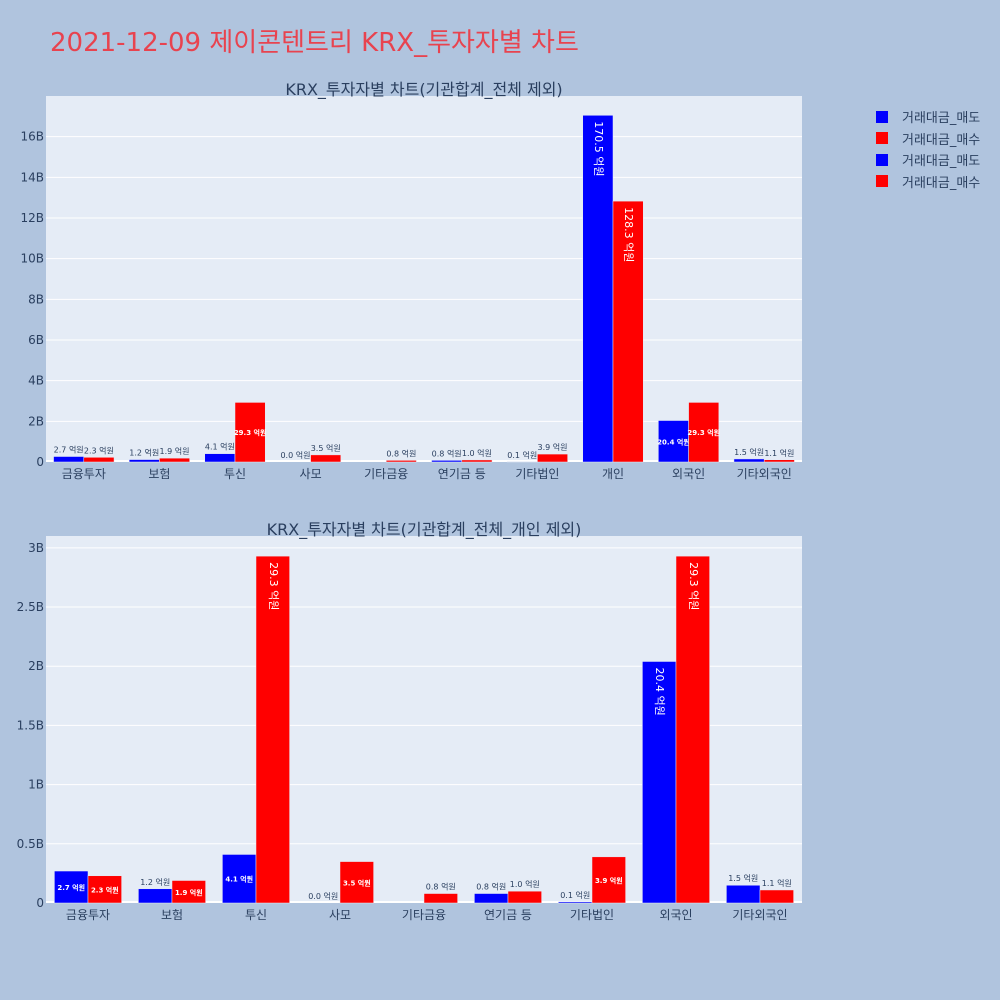  I want to click on y-tick-label: 1B, so click(36, 785).